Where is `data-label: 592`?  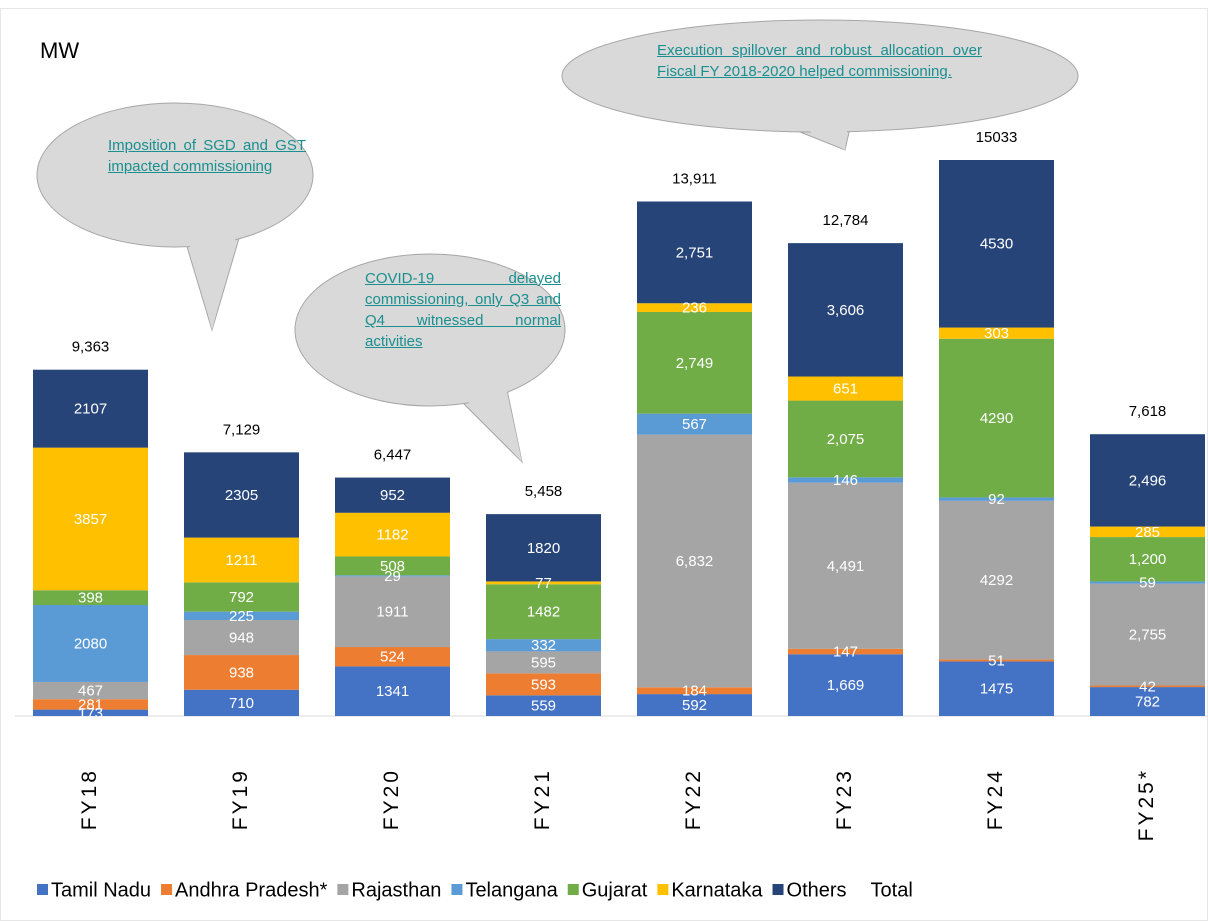 data-label: 592 is located at coordinates (694, 705).